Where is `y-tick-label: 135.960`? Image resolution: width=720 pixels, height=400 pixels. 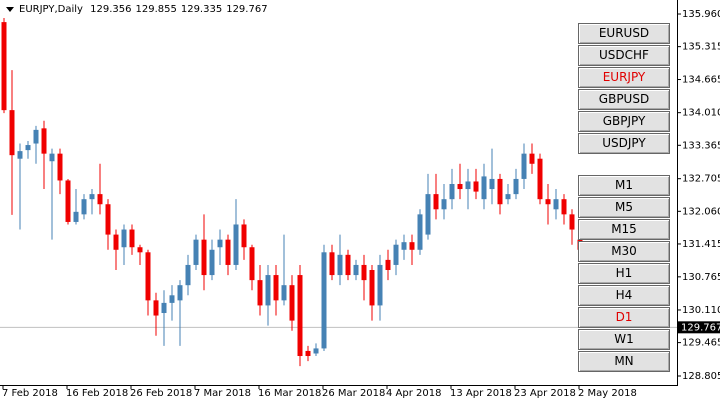
y-tick-label: 135.960 is located at coordinates (701, 14).